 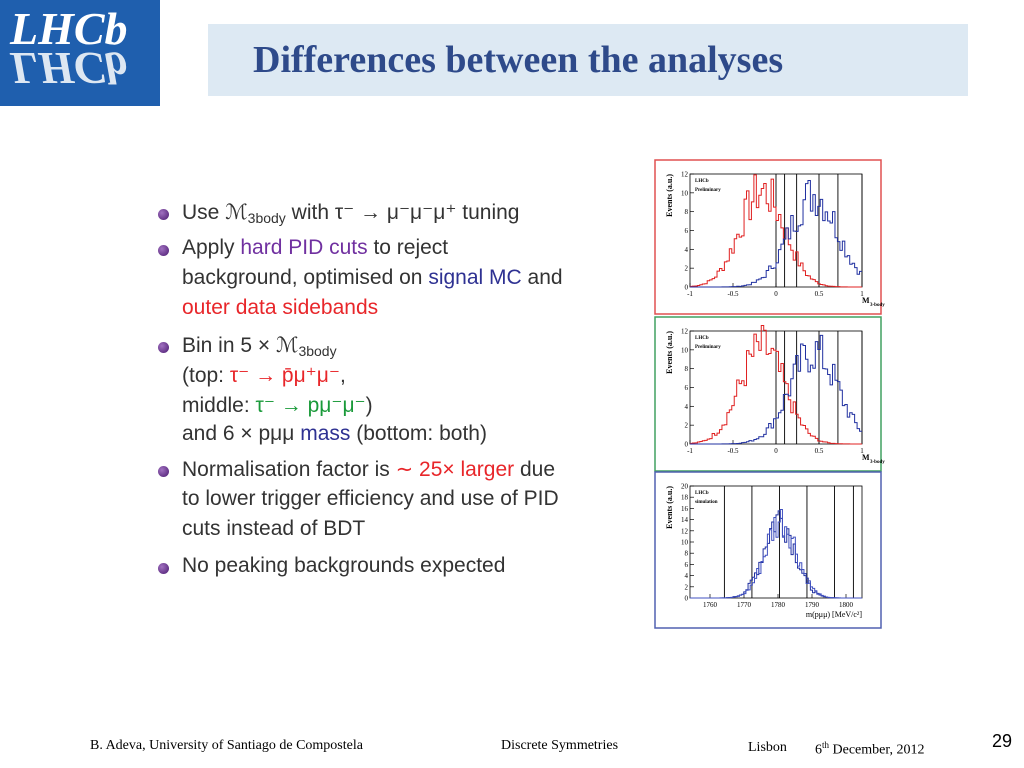 What do you see at coordinates (685, 487) in the screenshot?
I see `y-tick-label: 20` at bounding box center [685, 487].